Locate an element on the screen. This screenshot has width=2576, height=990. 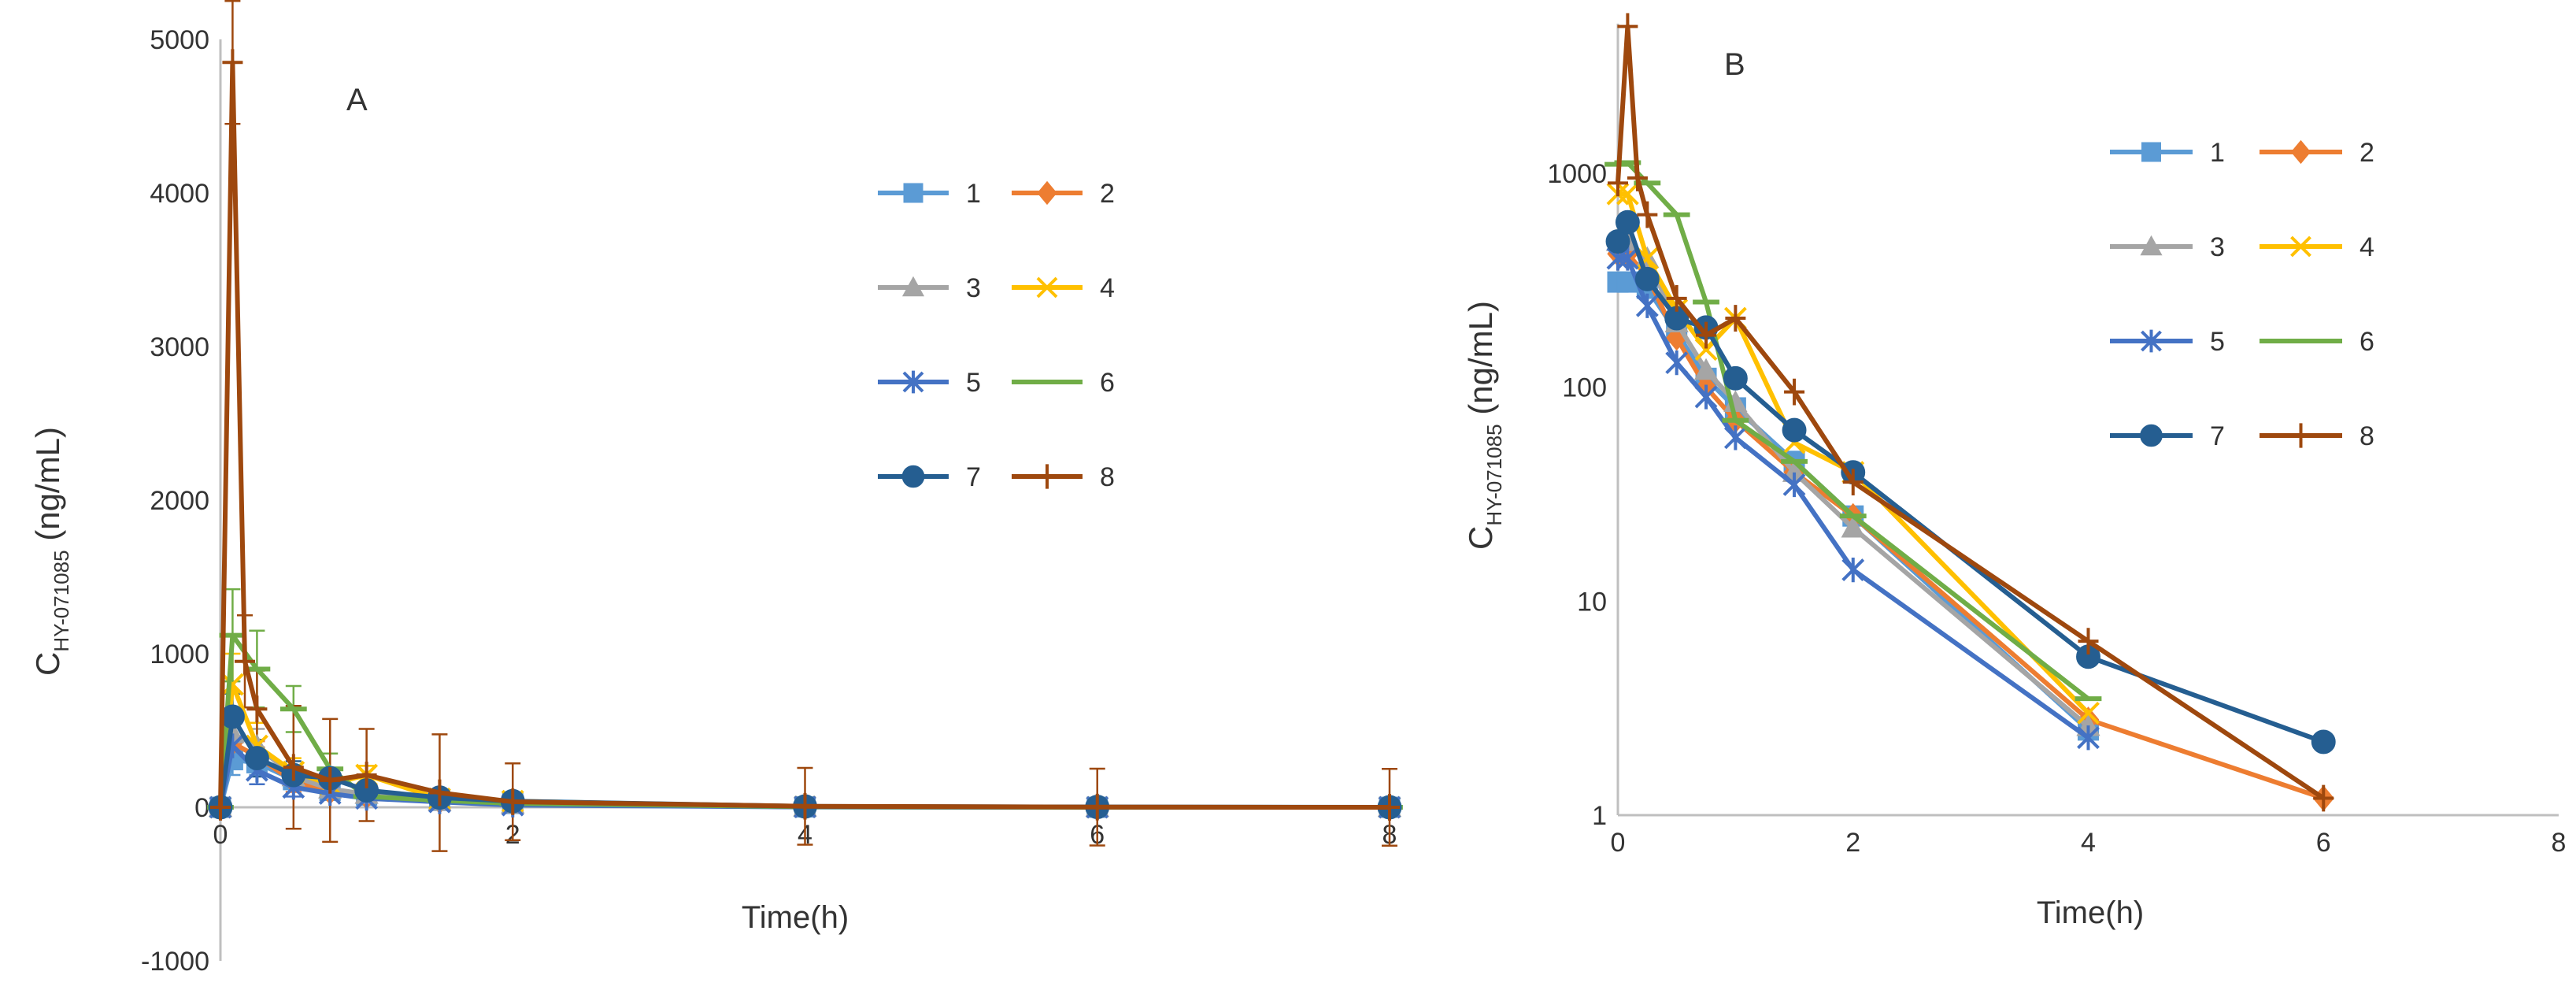
y-tick-label: -1000 is located at coordinates (175, 962).